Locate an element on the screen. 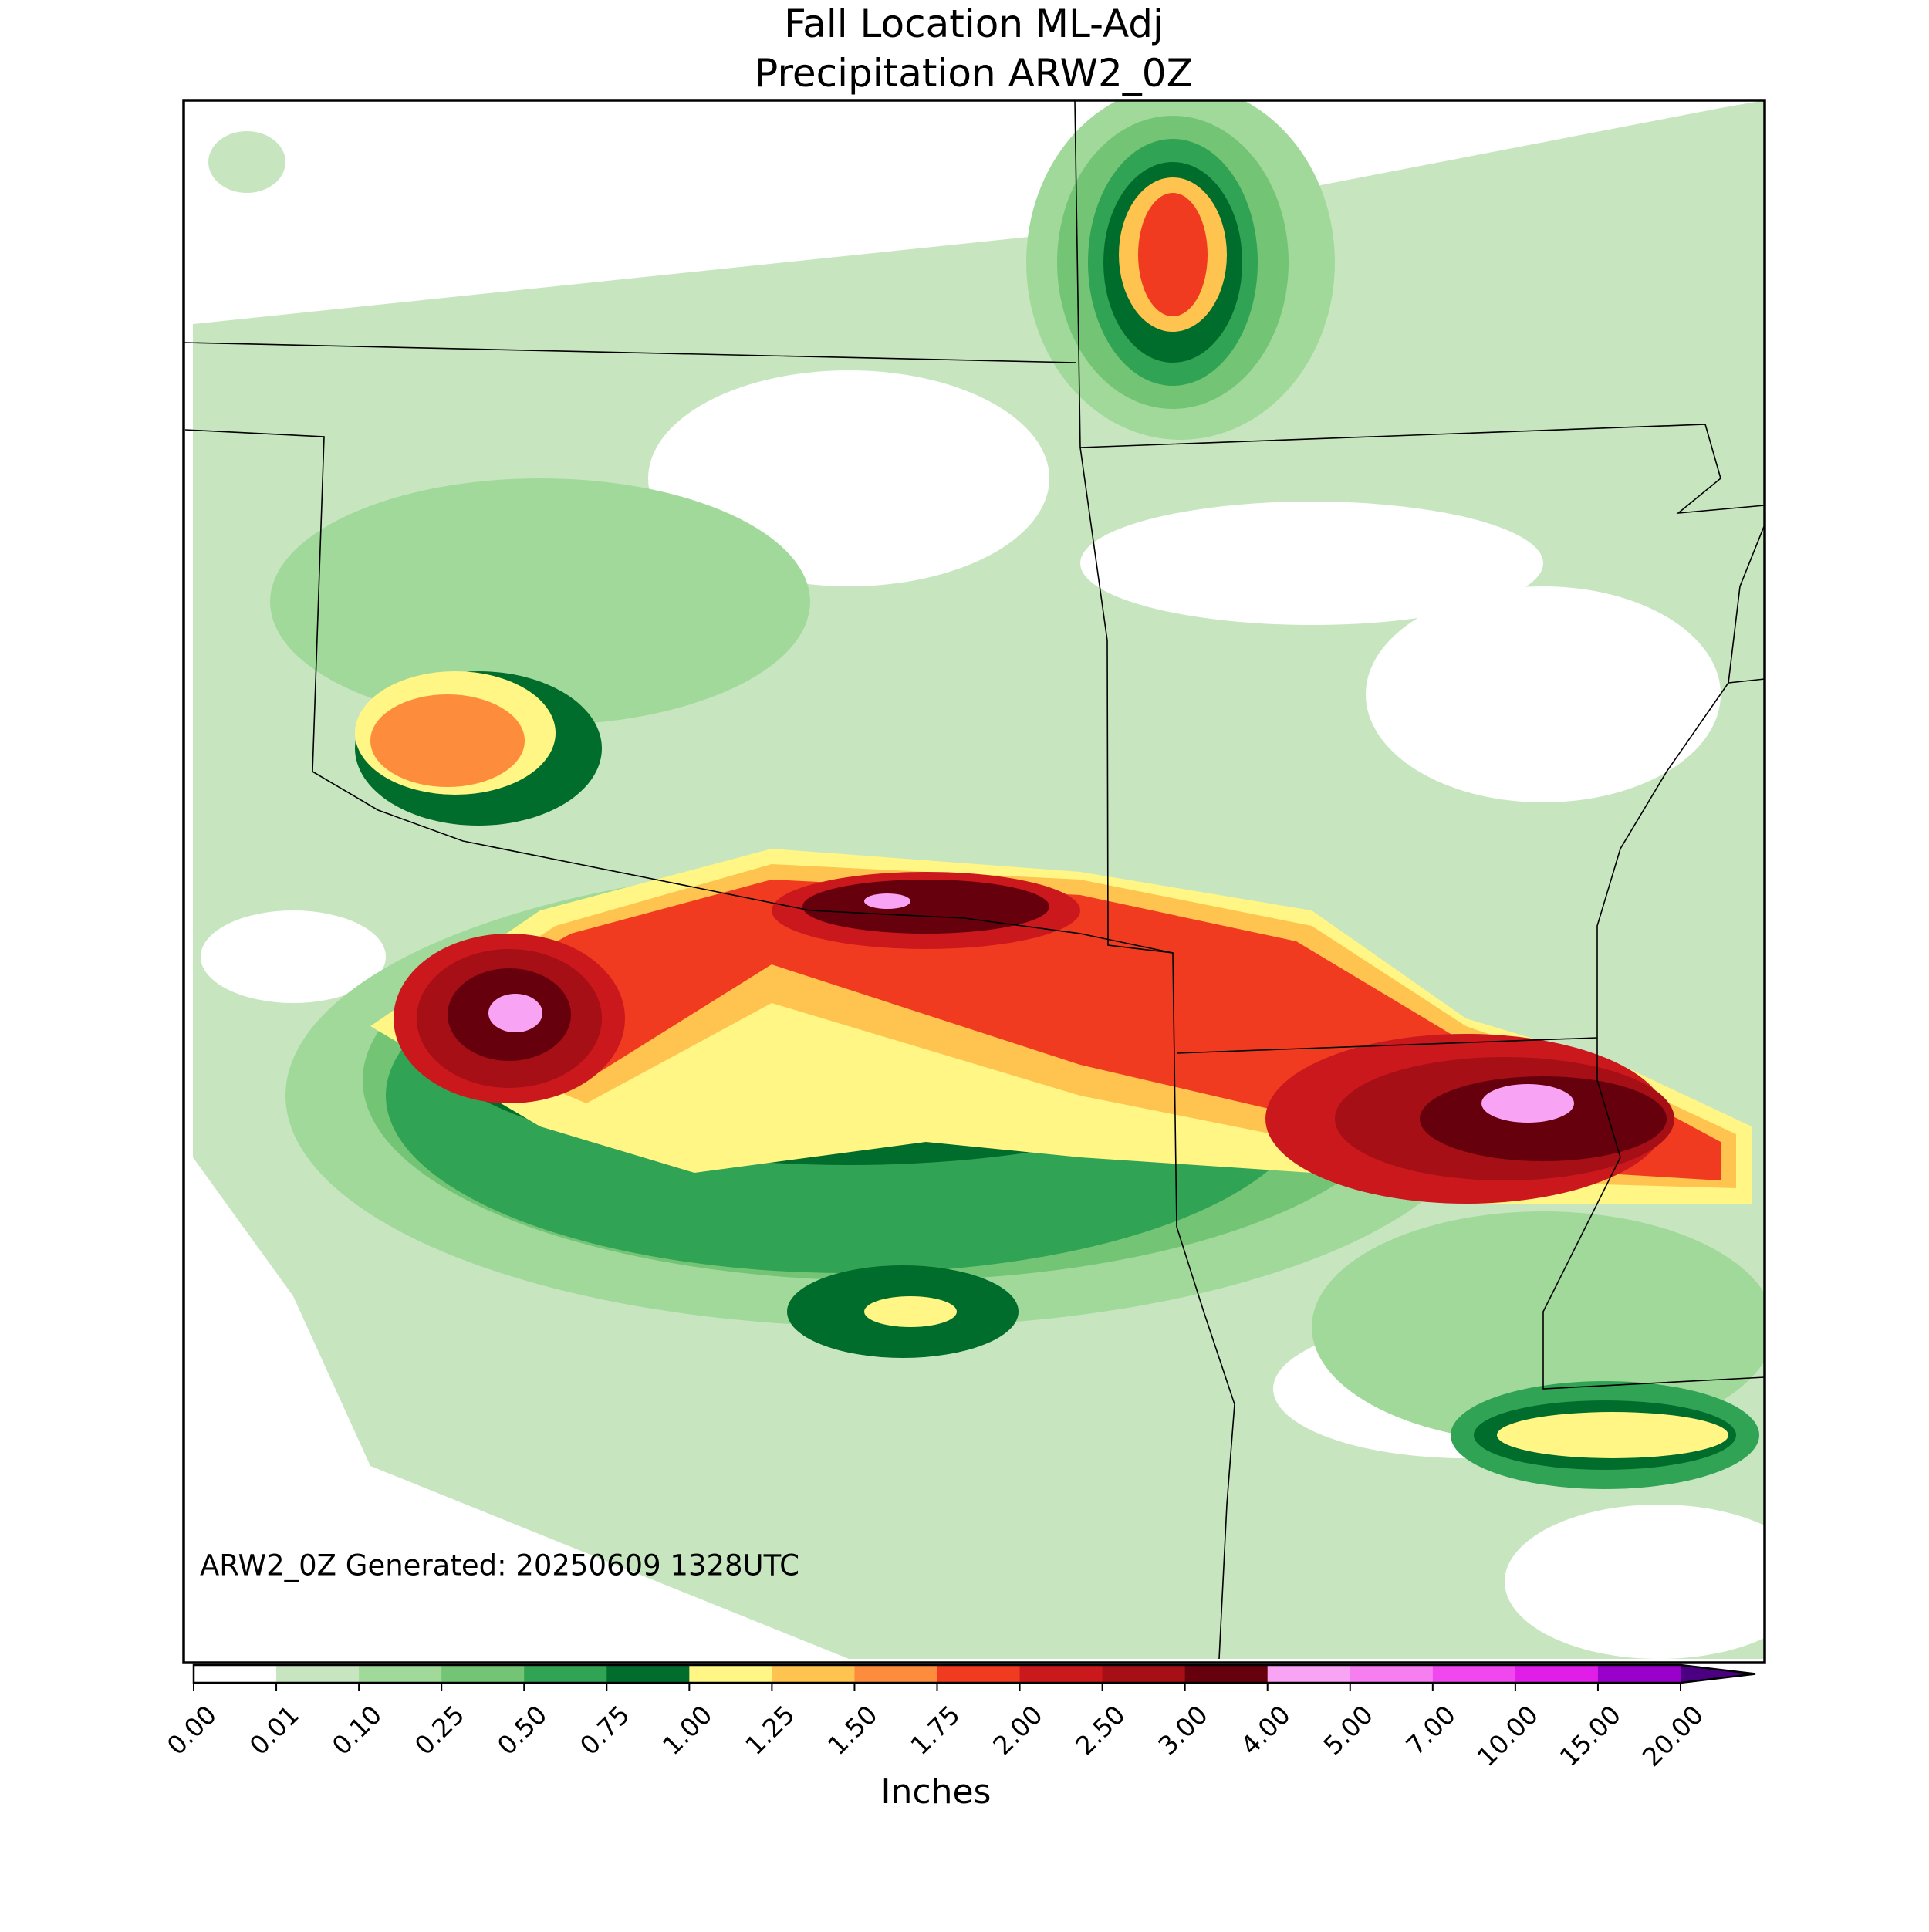 This screenshot has width=1929, height=1932. colorbar-tick-label: 7.00 is located at coordinates (1430, 1730).